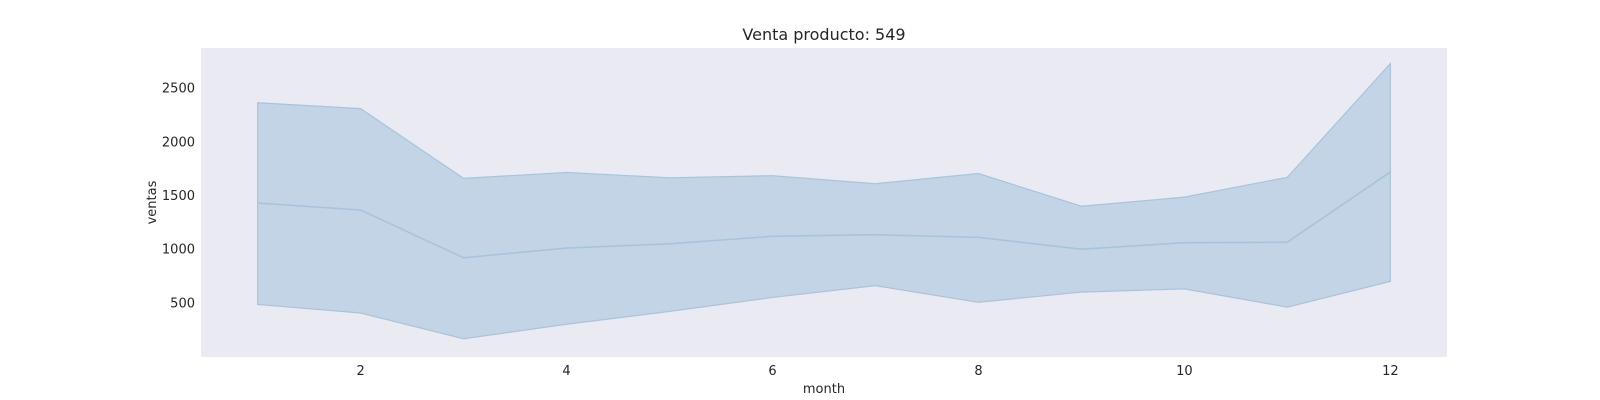  What do you see at coordinates (360, 371) in the screenshot?
I see `x-tick-label: 2` at bounding box center [360, 371].